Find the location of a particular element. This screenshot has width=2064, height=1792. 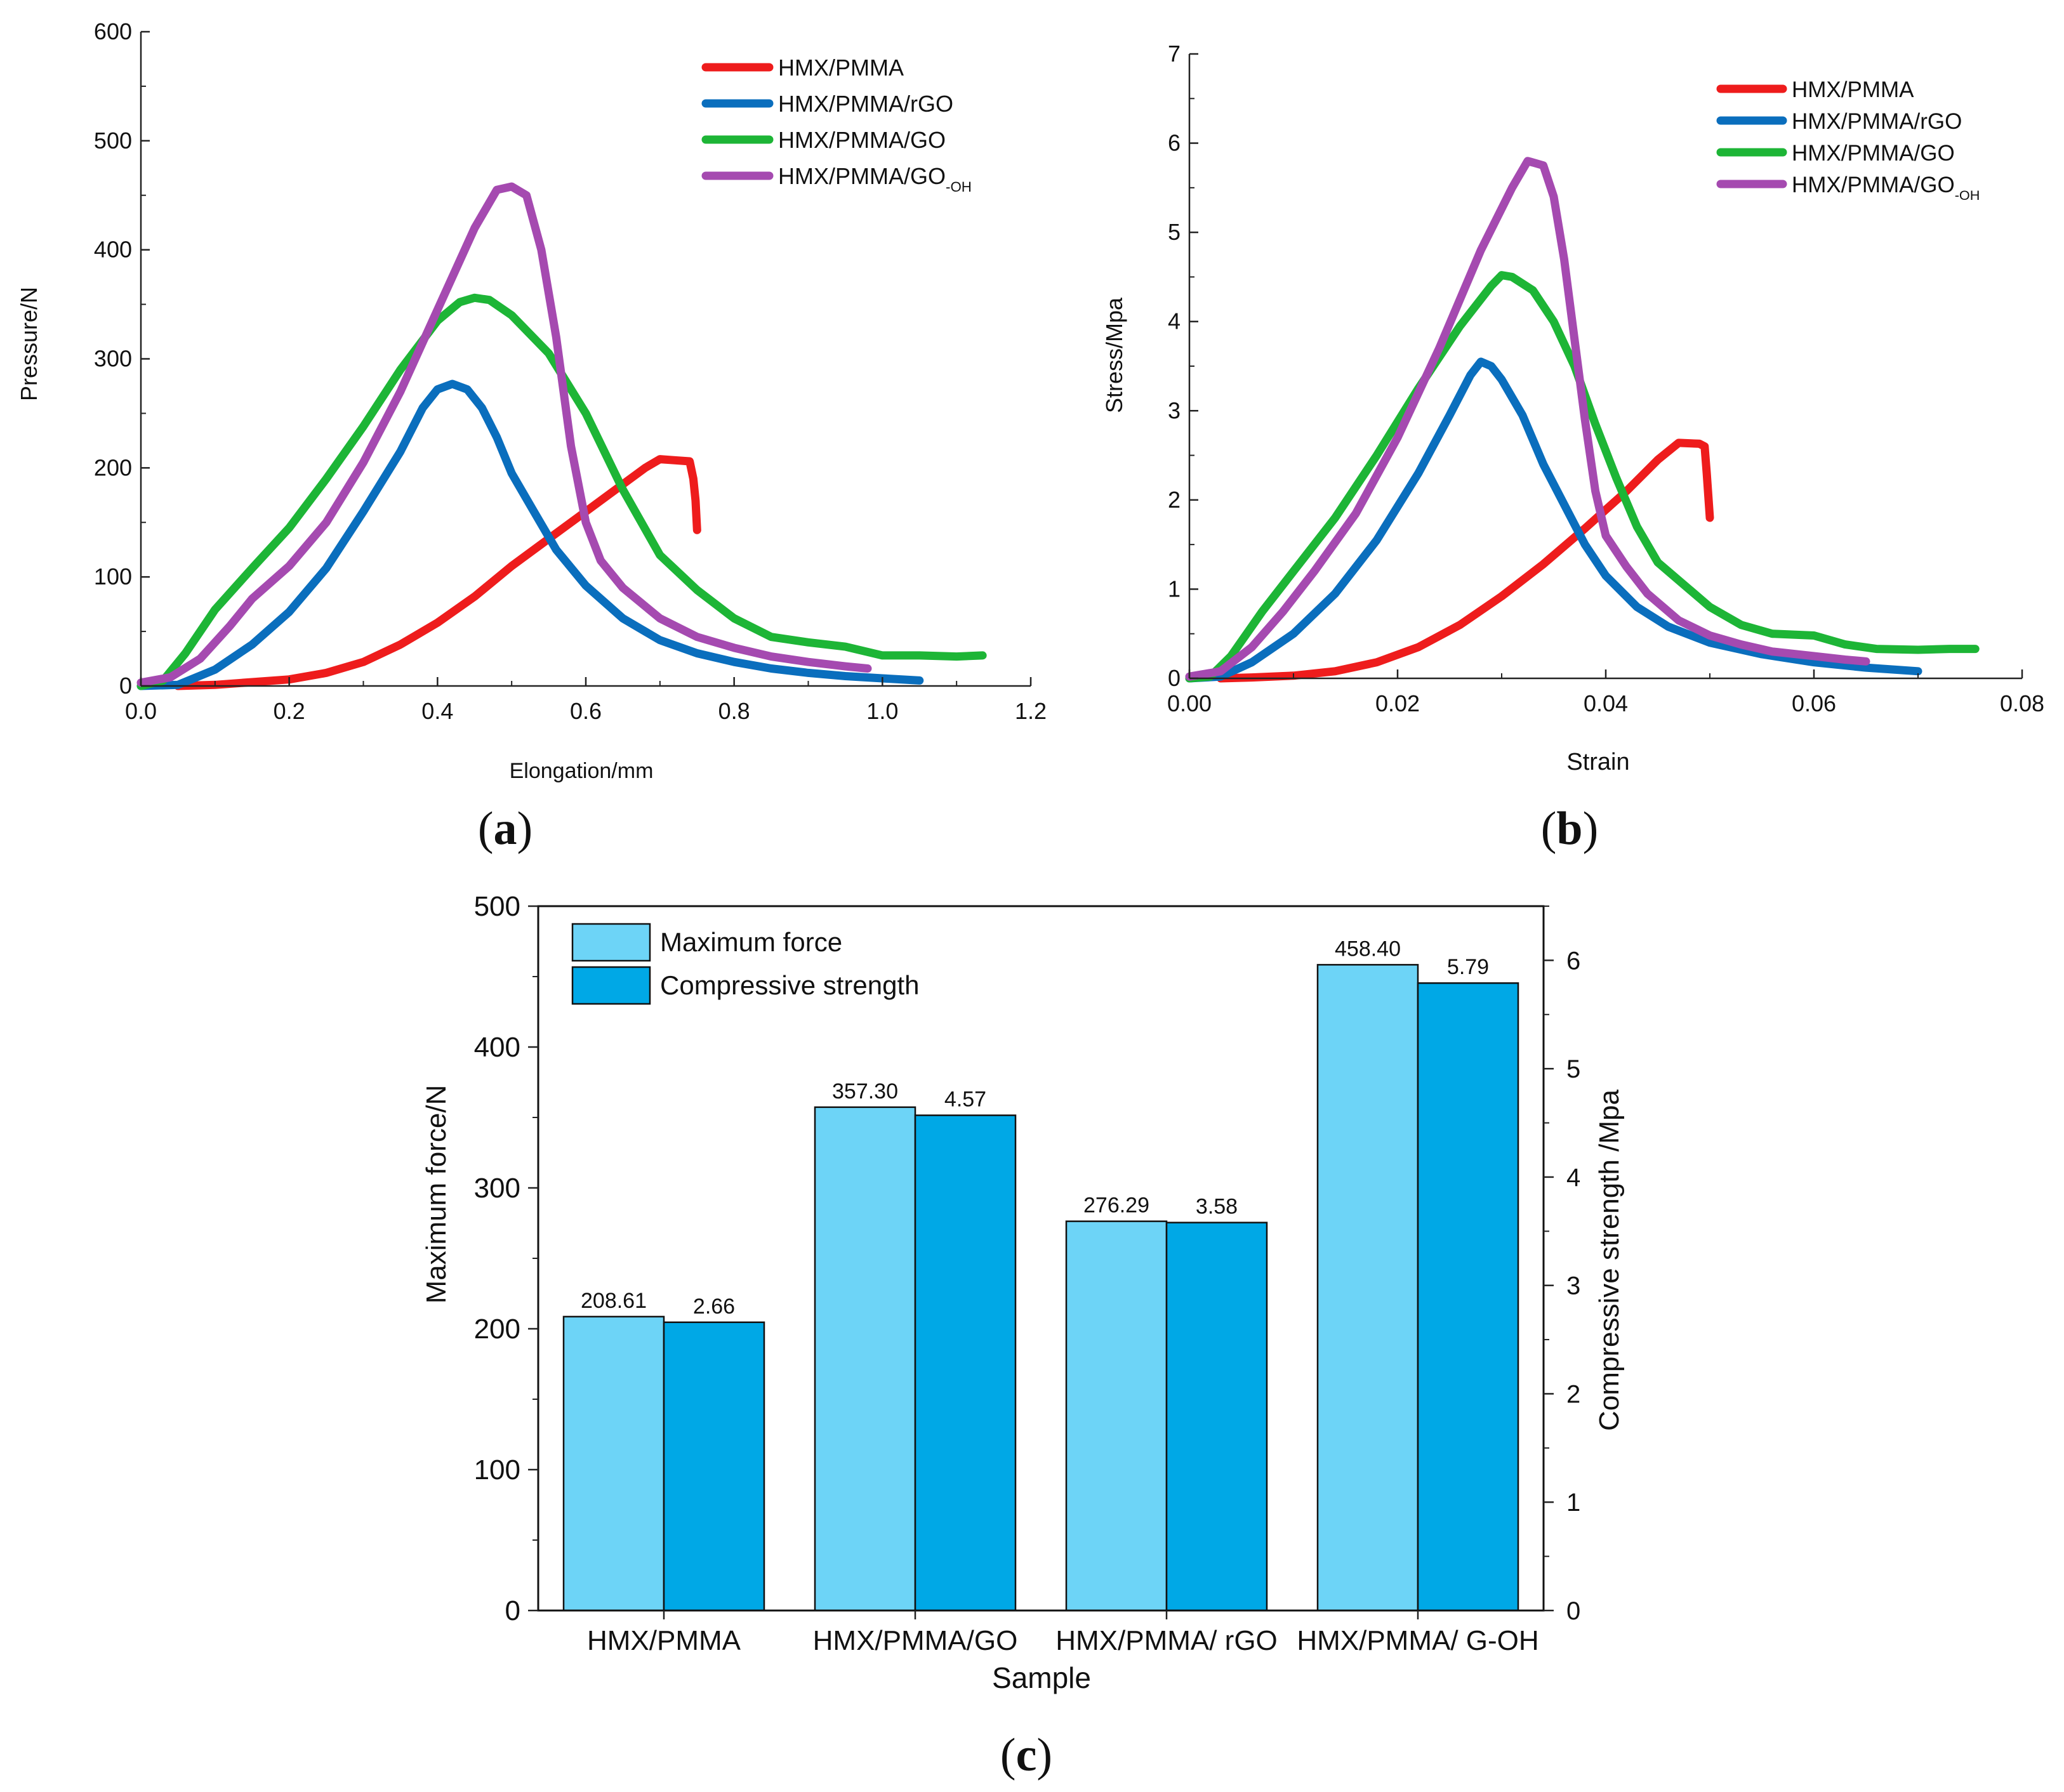

x-tick-label: 1.0 is located at coordinates (882, 711).